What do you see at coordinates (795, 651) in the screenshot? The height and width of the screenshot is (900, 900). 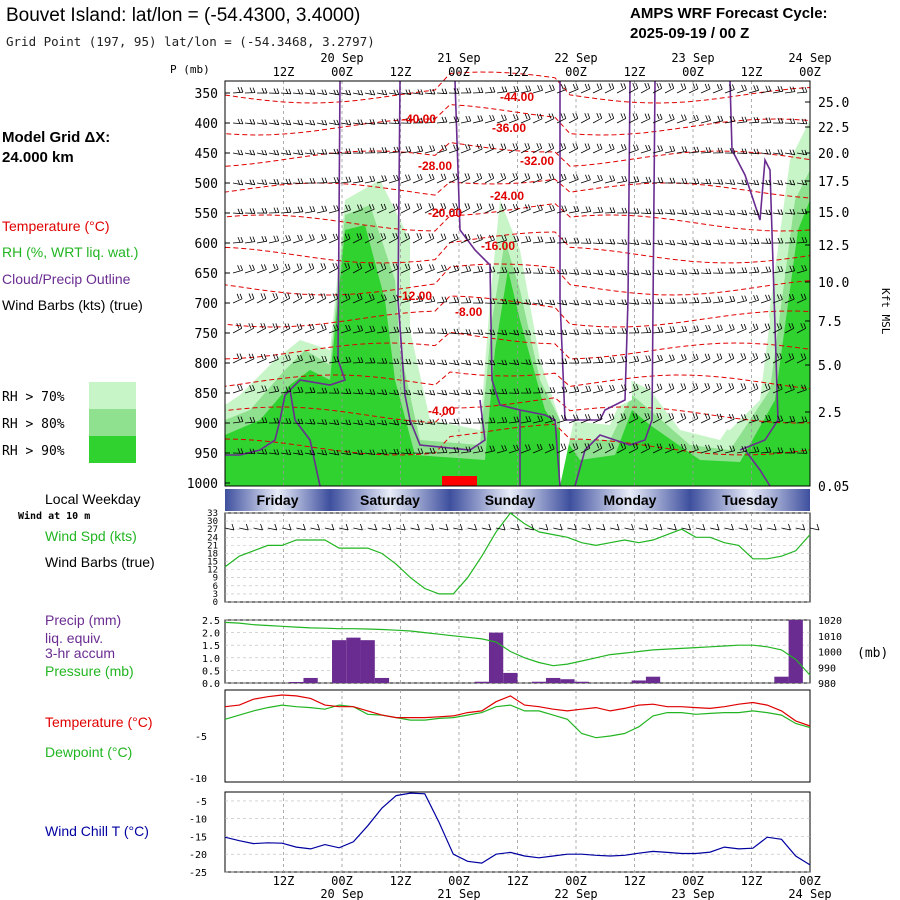 I see `precip-bar` at bounding box center [795, 651].